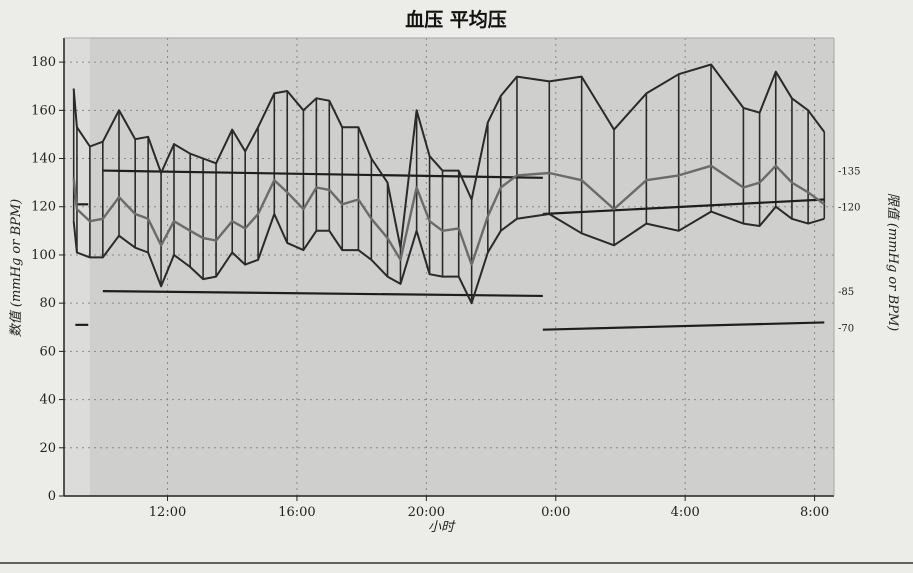 This screenshot has width=913, height=573. What do you see at coordinates (849, 172) in the screenshot?
I see `right-tick-label: -135` at bounding box center [849, 172].